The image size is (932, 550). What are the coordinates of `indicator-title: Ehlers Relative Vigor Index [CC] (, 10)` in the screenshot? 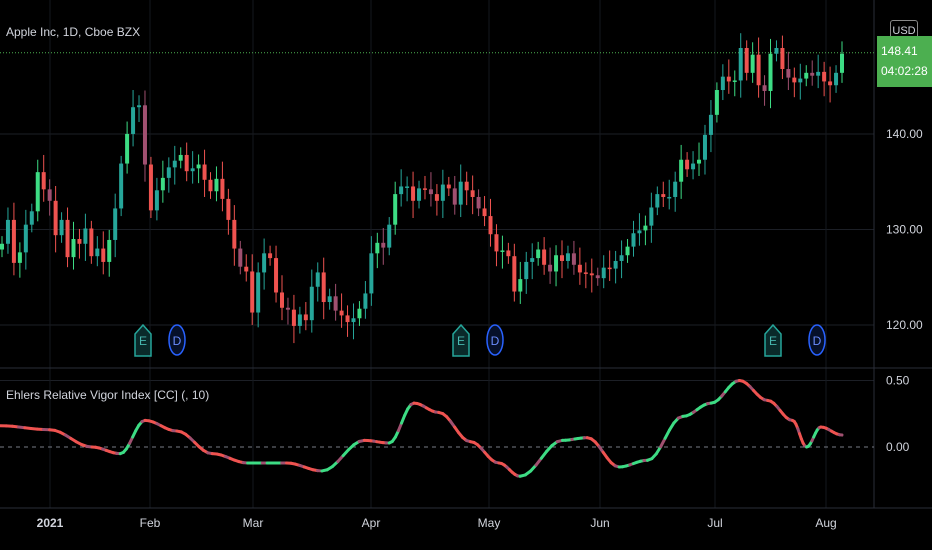 It's located at (108, 395).